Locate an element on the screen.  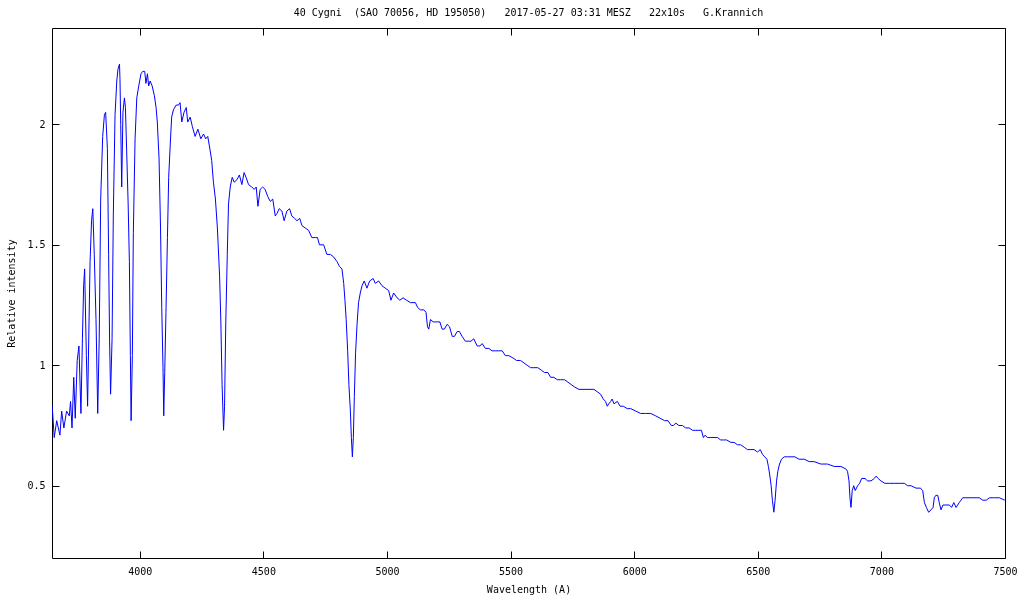
y-tick-label: 1 is located at coordinates (42, 365).